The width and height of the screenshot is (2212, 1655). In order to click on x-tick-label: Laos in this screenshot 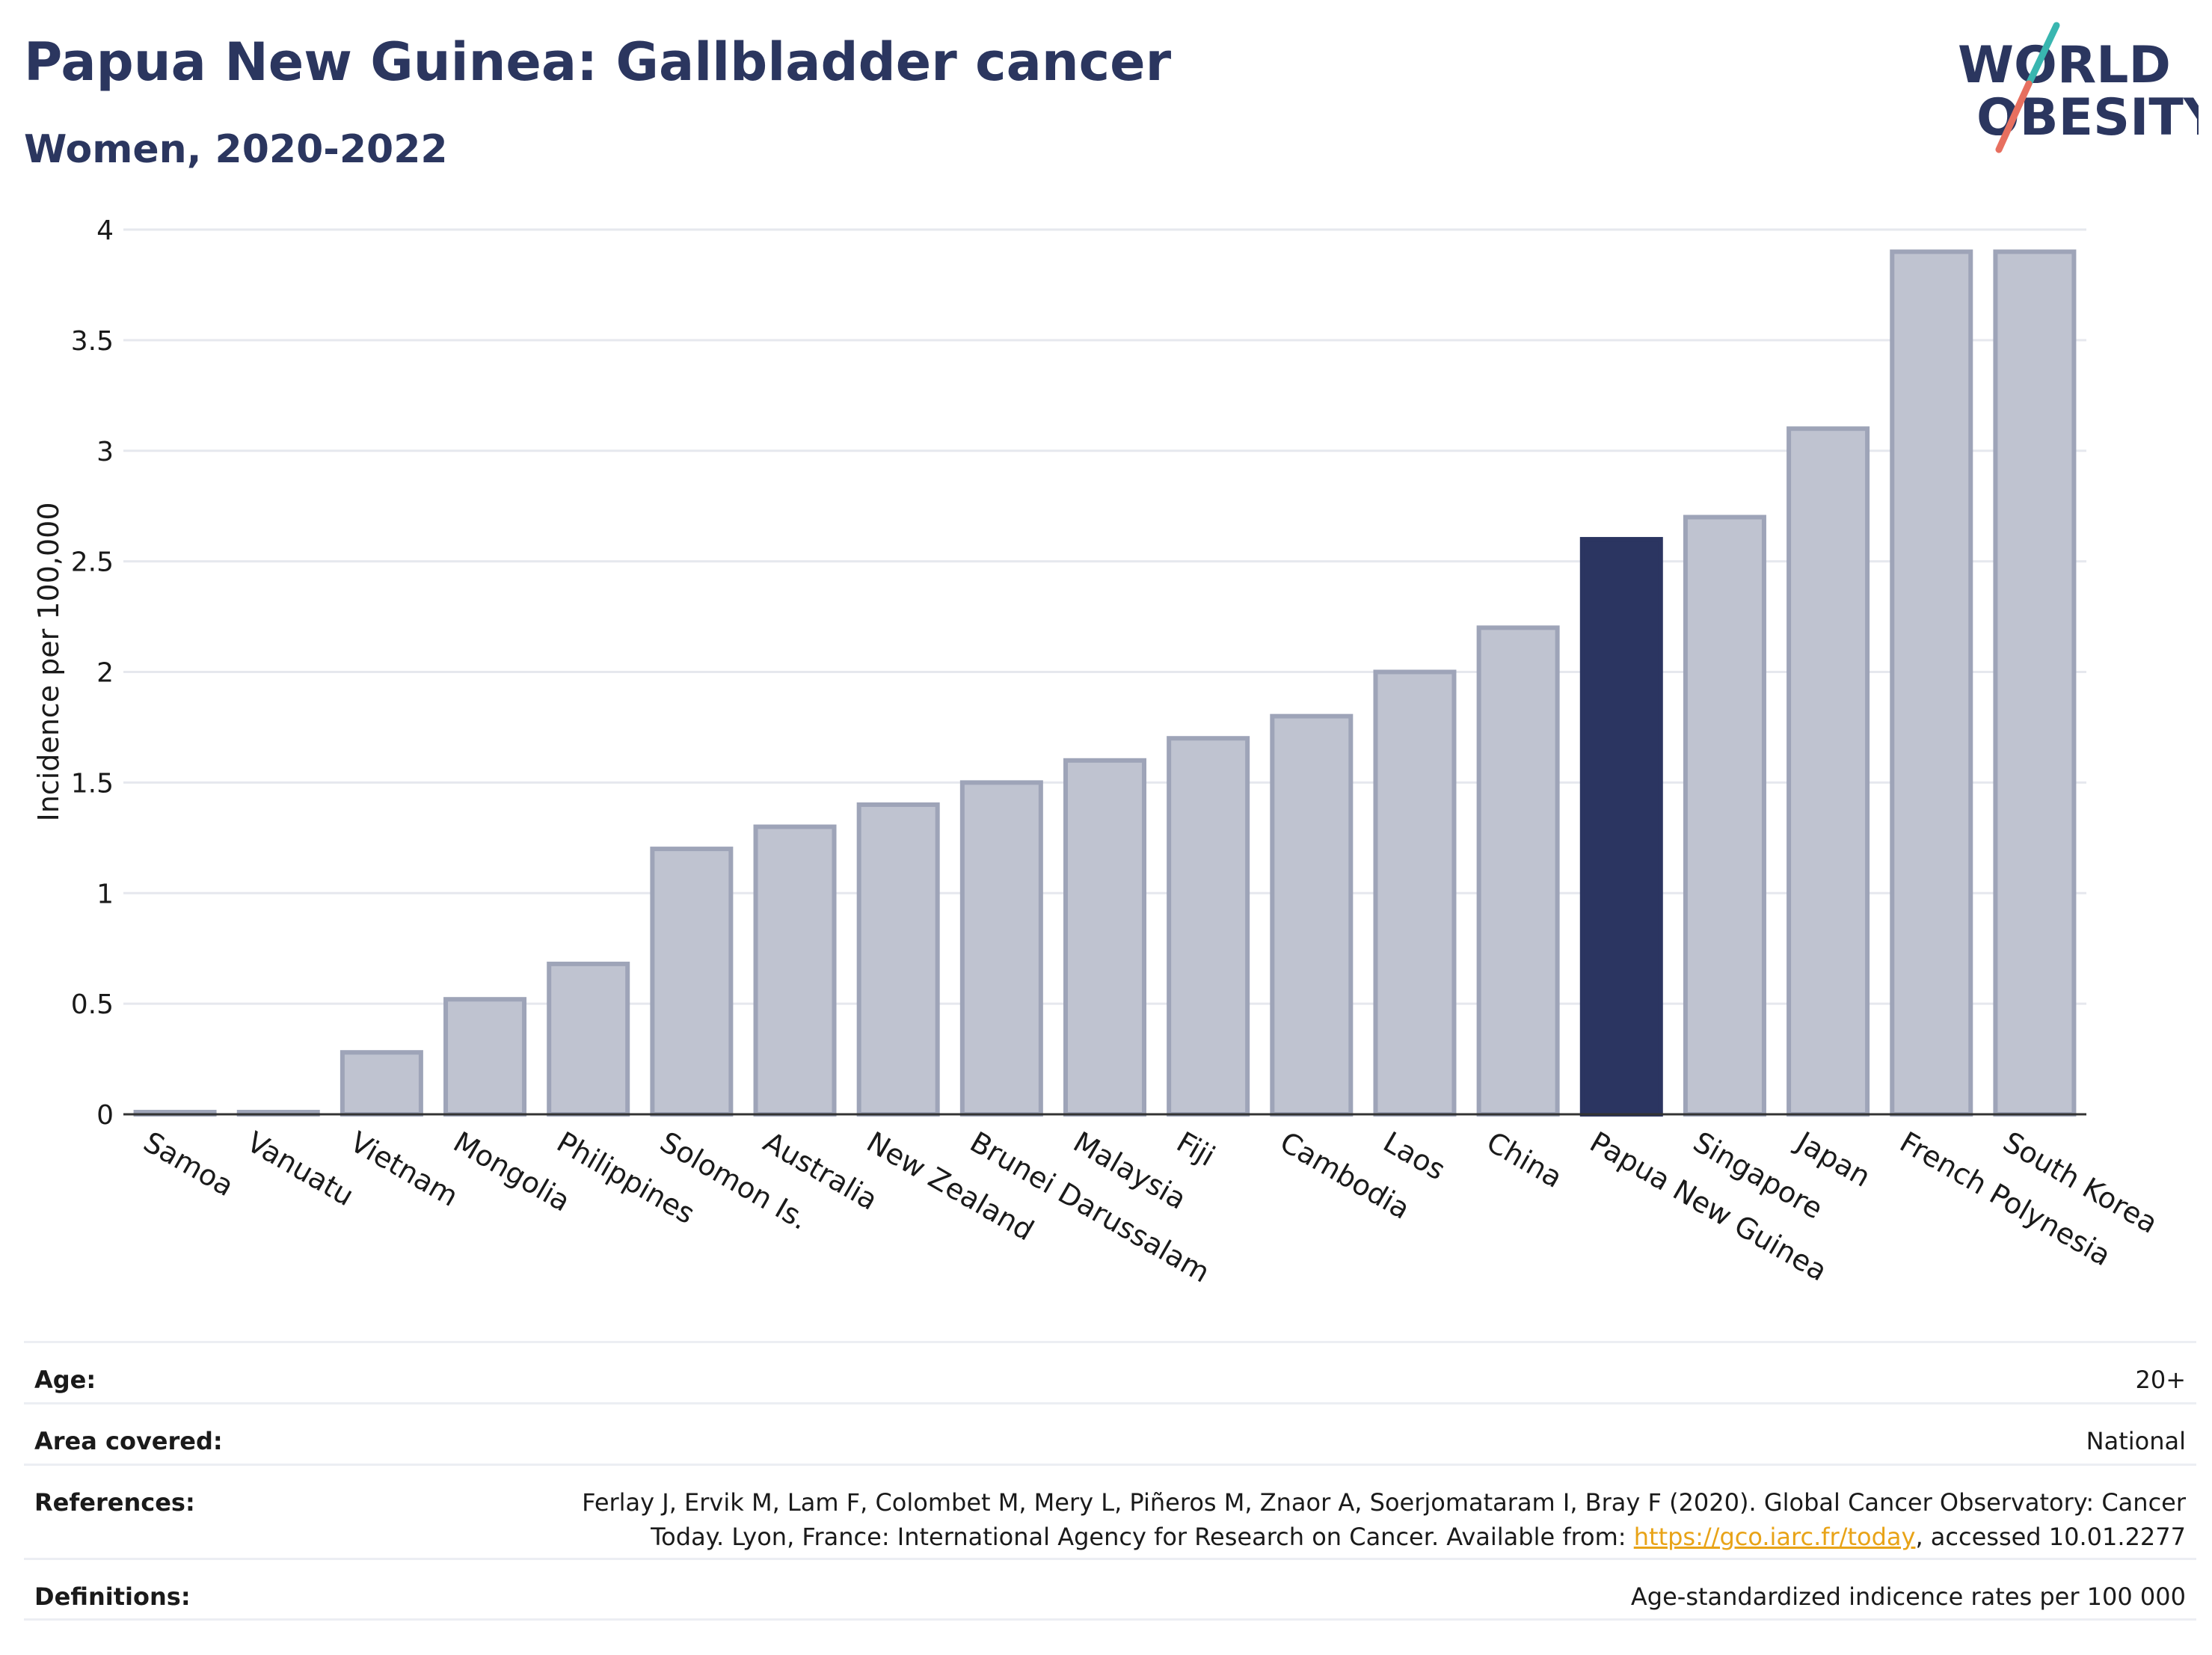, I will do `click(1414, 1156)`.